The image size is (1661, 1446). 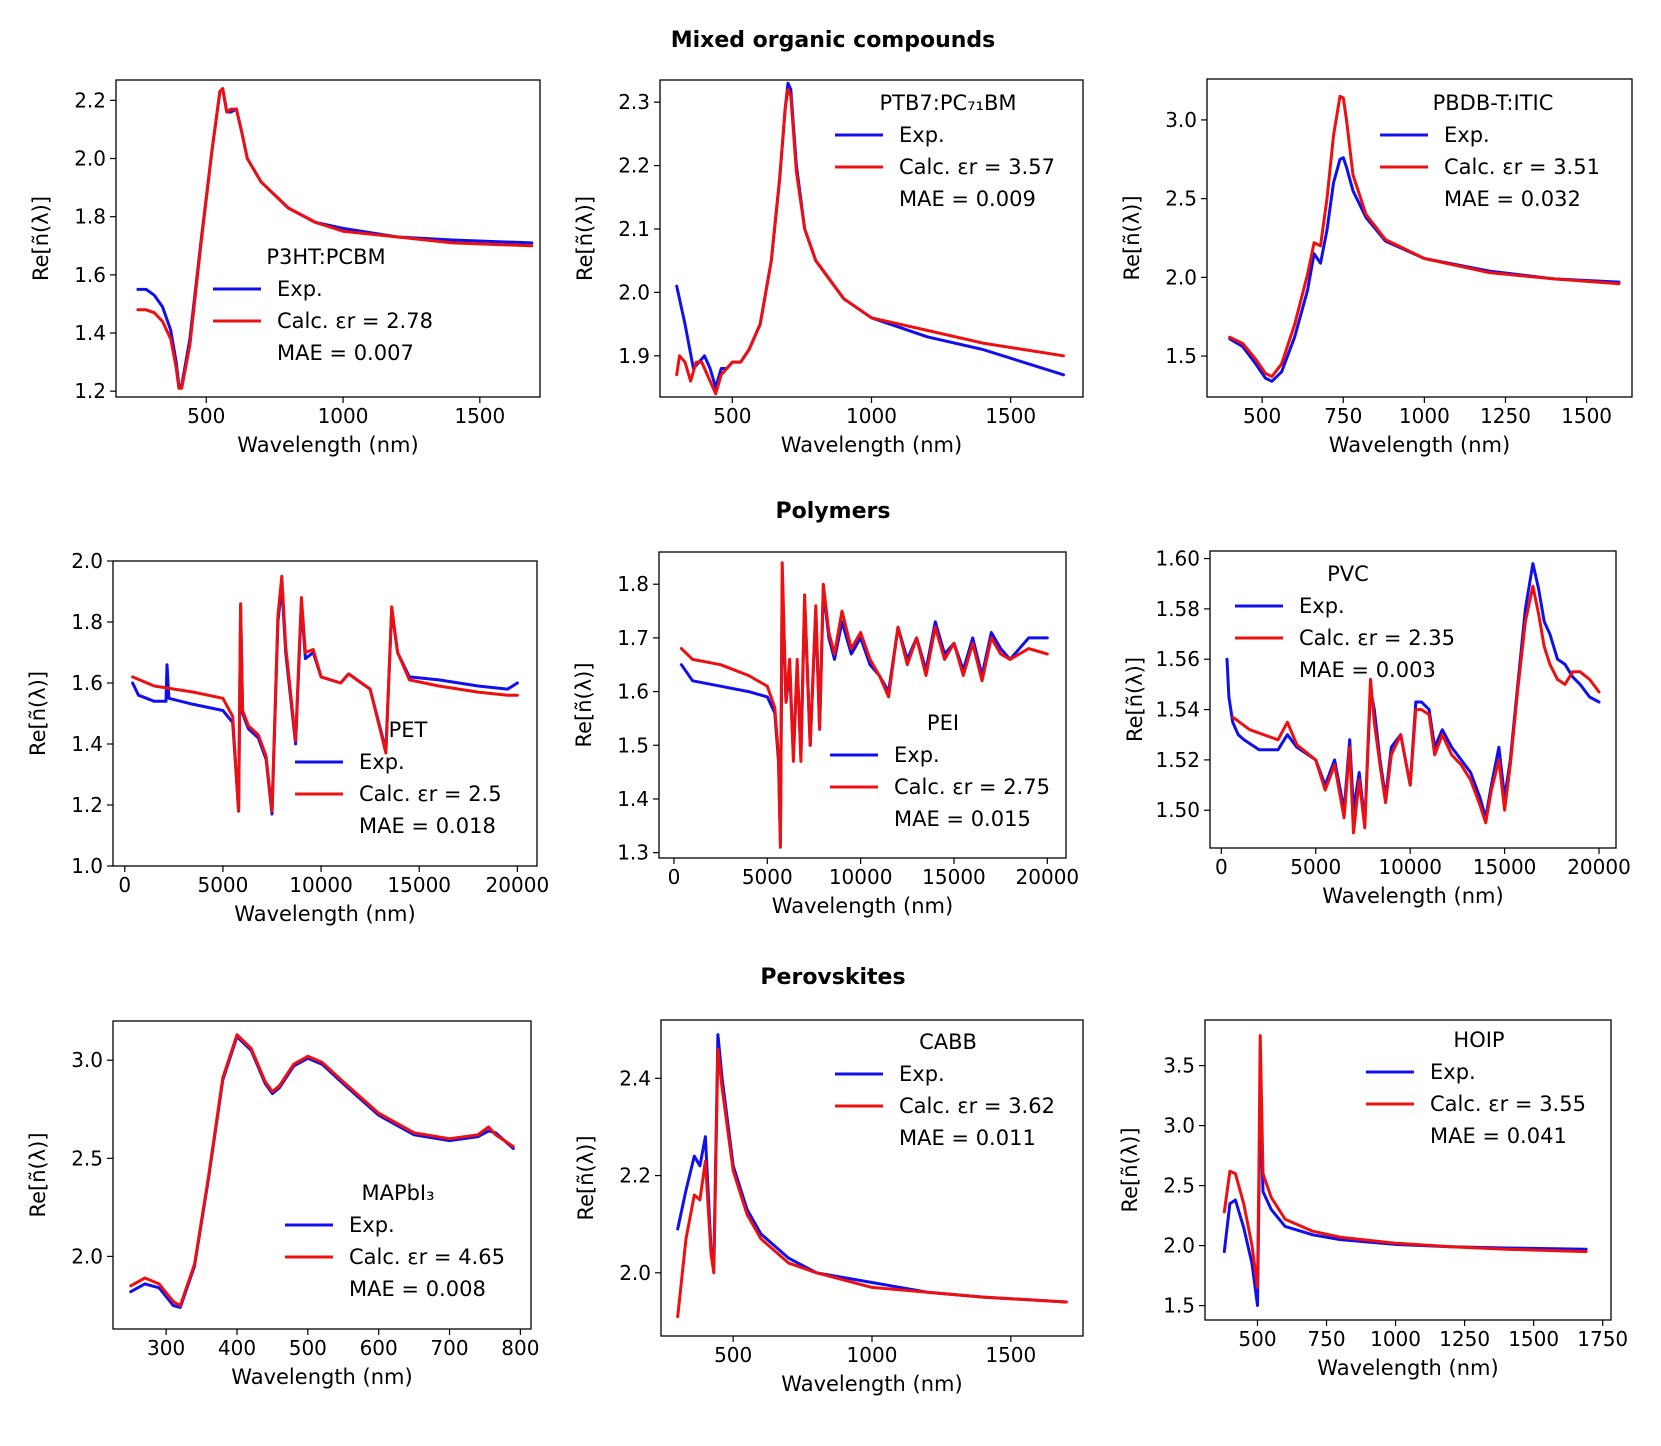 I want to click on y-tick-label: 2.5, so click(x=1179, y=1186).